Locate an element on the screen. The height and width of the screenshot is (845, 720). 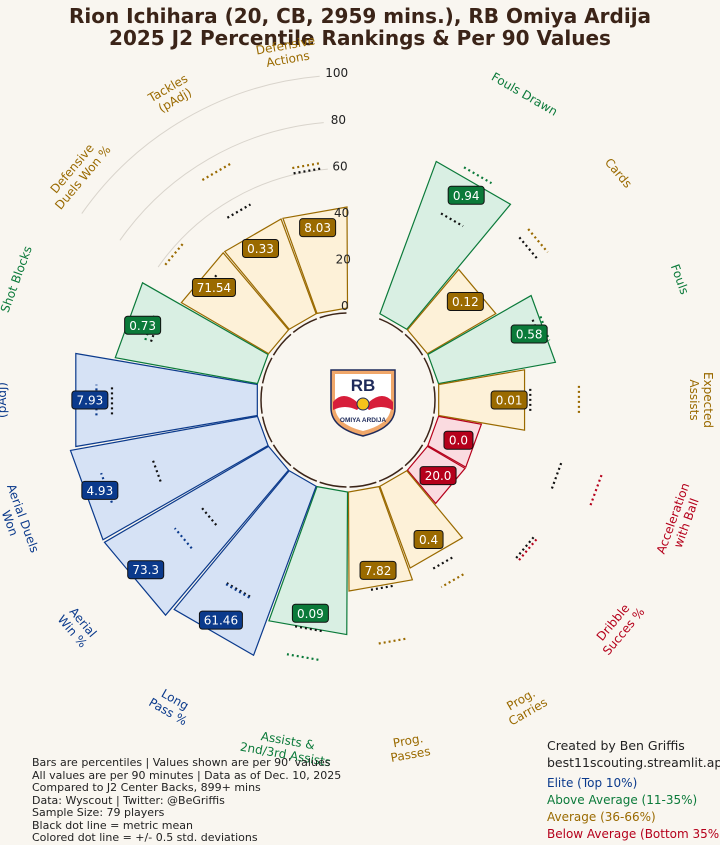
metric-label-4: Accelerationwith Ball is located at coordinates (680, 521).